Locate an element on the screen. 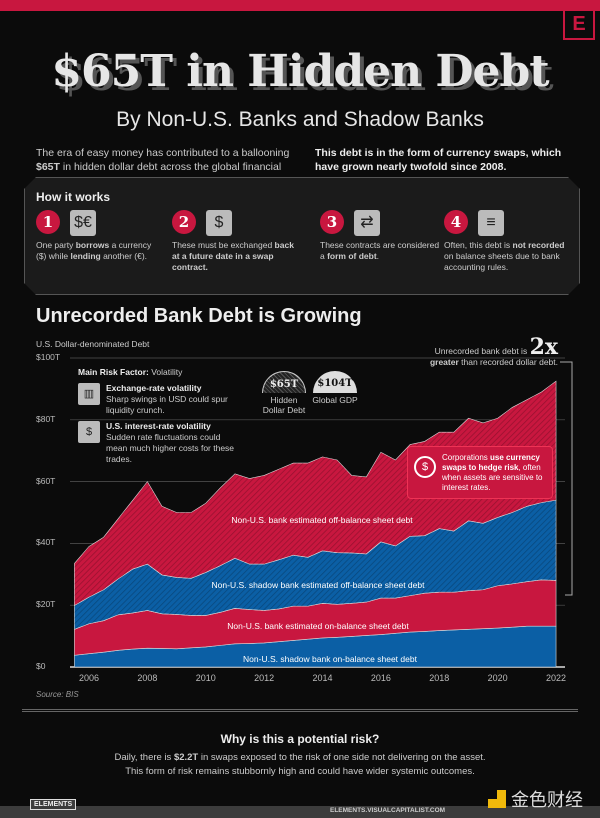 This screenshot has height=818, width=600. divider is located at coordinates (300, 710).